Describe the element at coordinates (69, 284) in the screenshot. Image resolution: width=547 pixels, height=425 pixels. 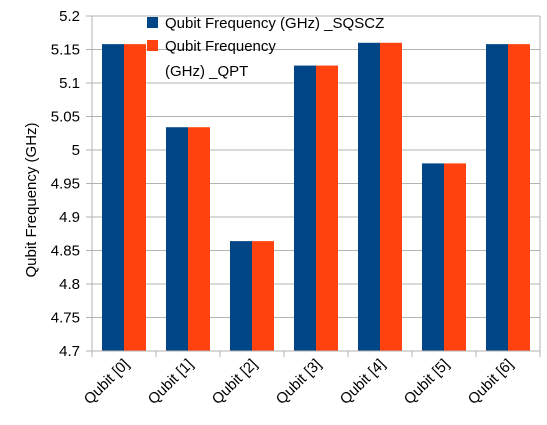
I see `y-tick-label: 4.8` at that location.